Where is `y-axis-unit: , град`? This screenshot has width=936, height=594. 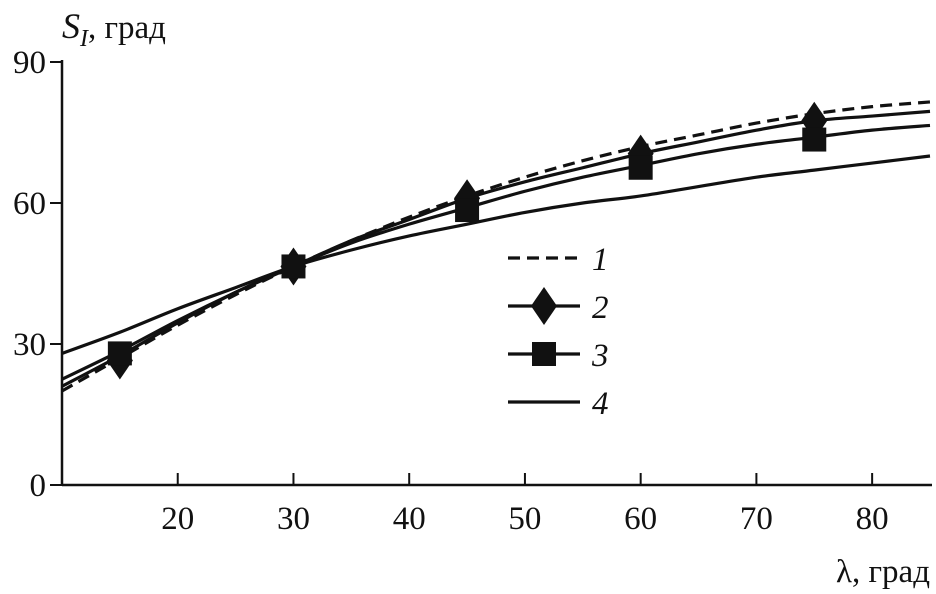 y-axis-unit: , град is located at coordinates (127, 28).